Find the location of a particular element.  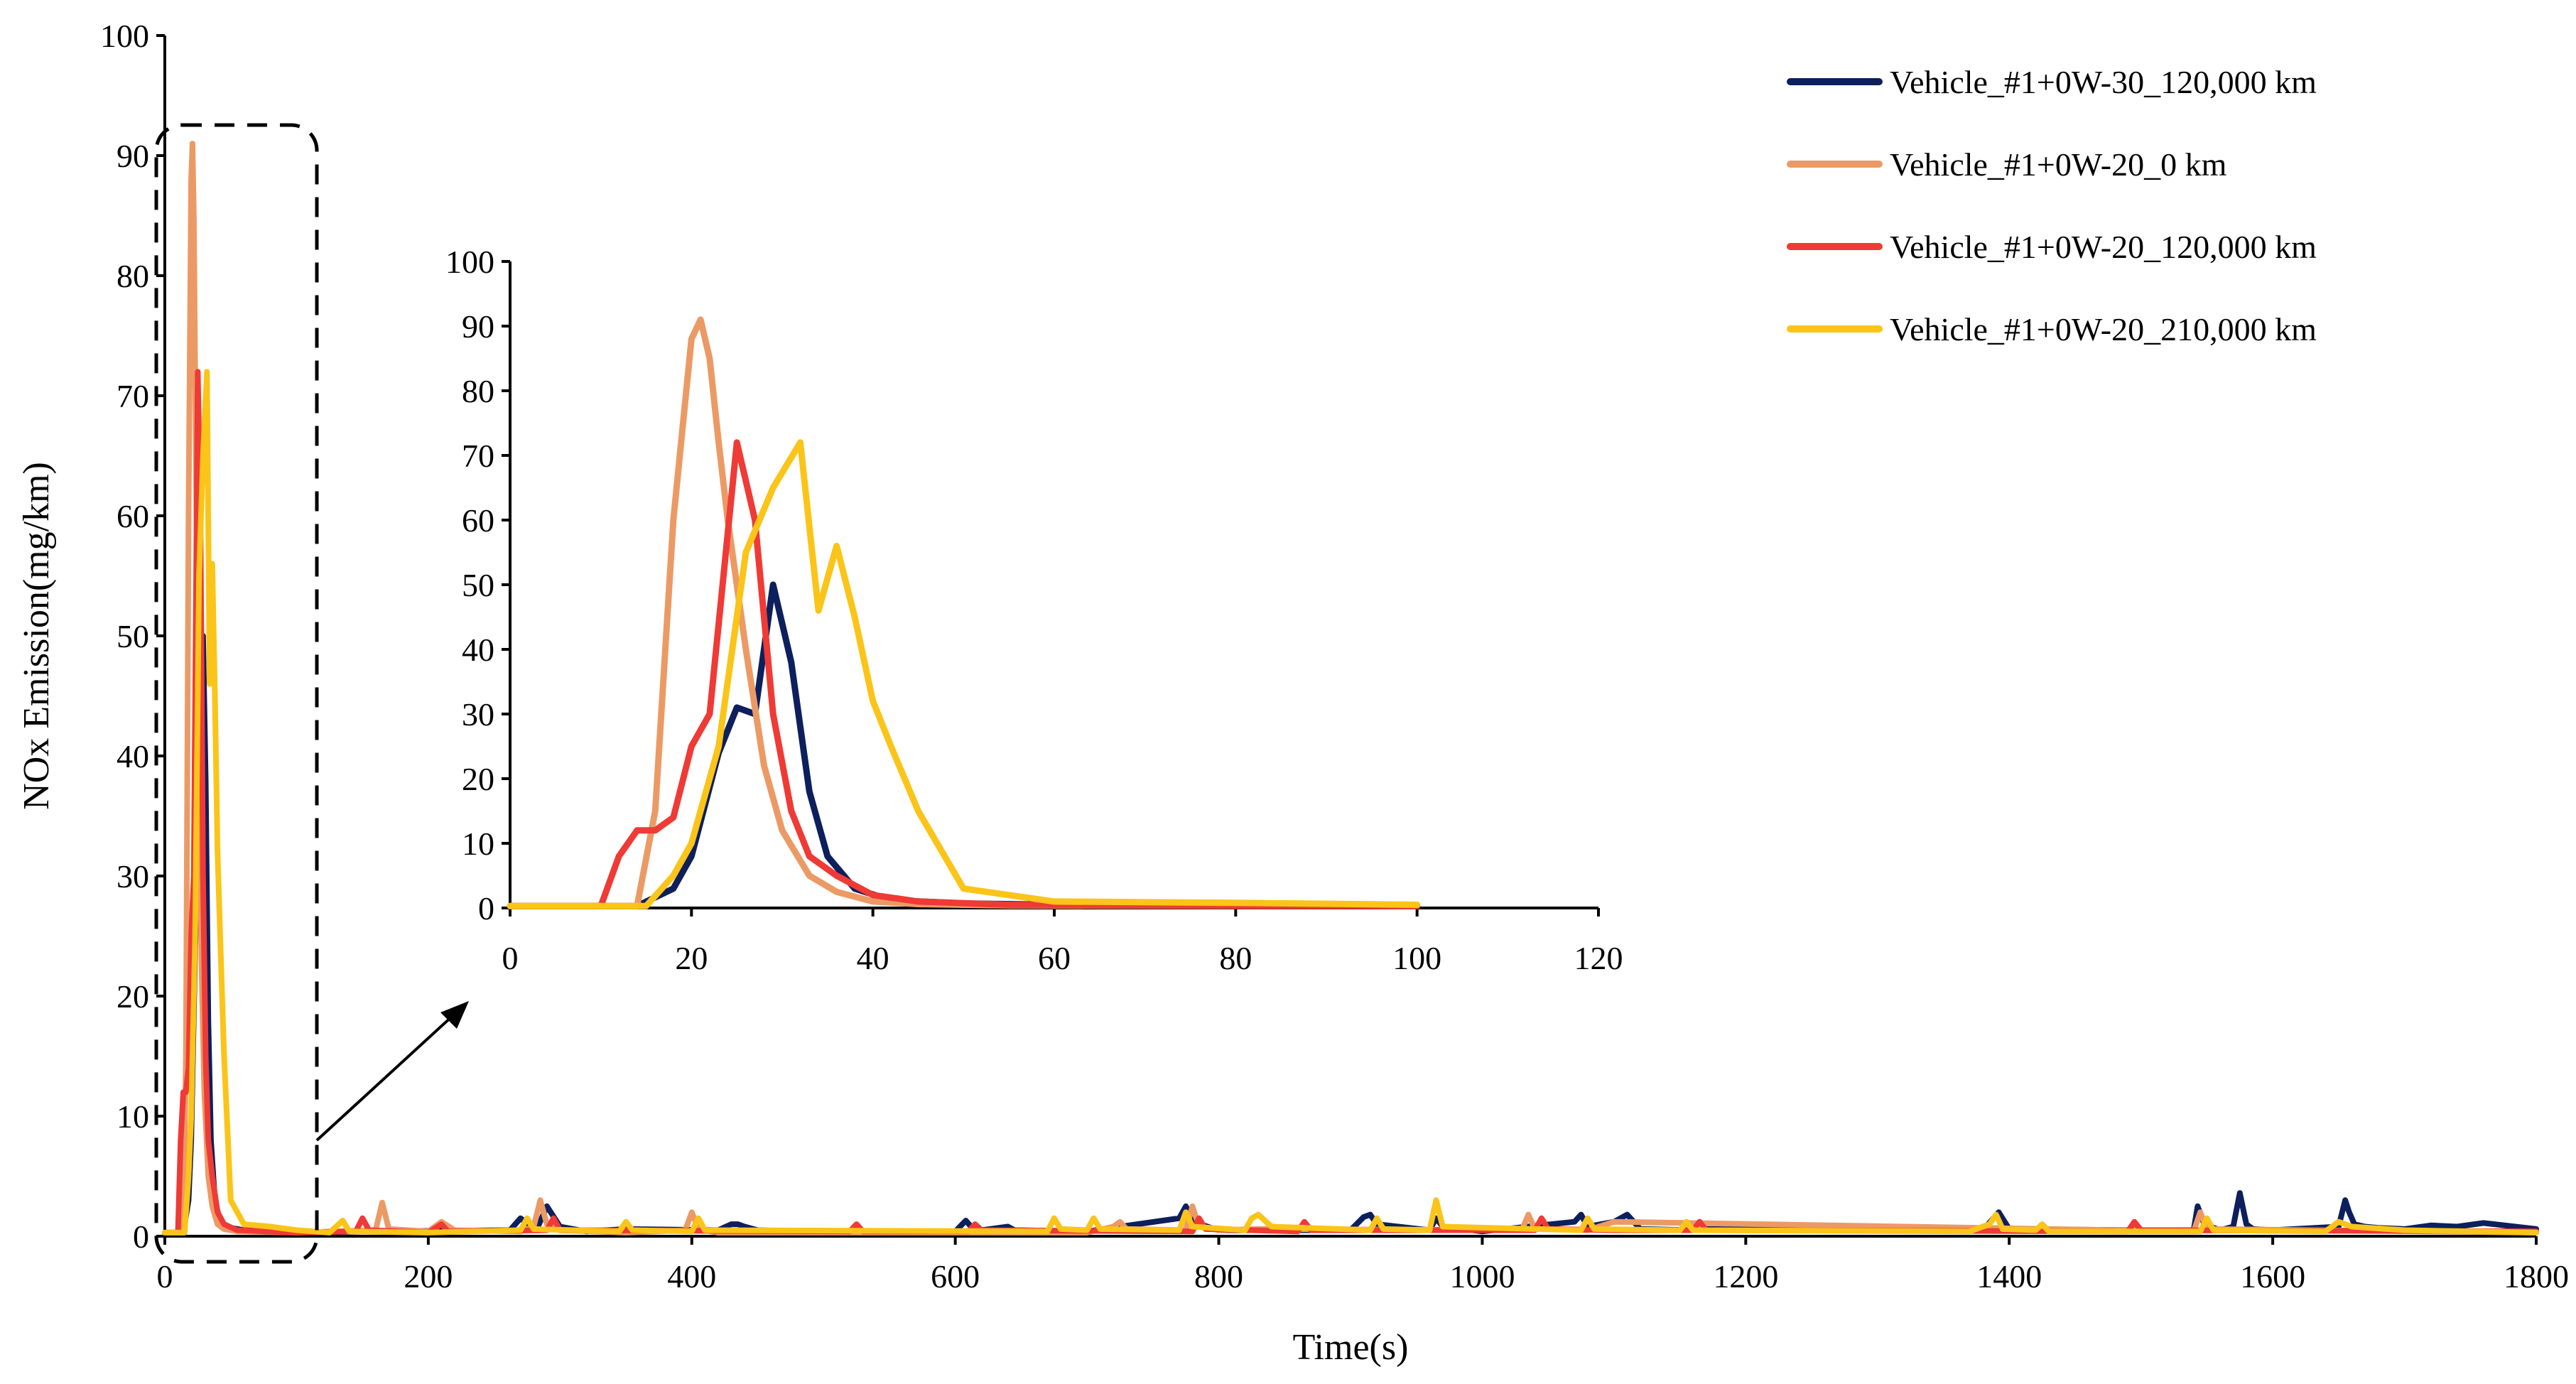

main-y-tick-label: 30 is located at coordinates (133, 876).